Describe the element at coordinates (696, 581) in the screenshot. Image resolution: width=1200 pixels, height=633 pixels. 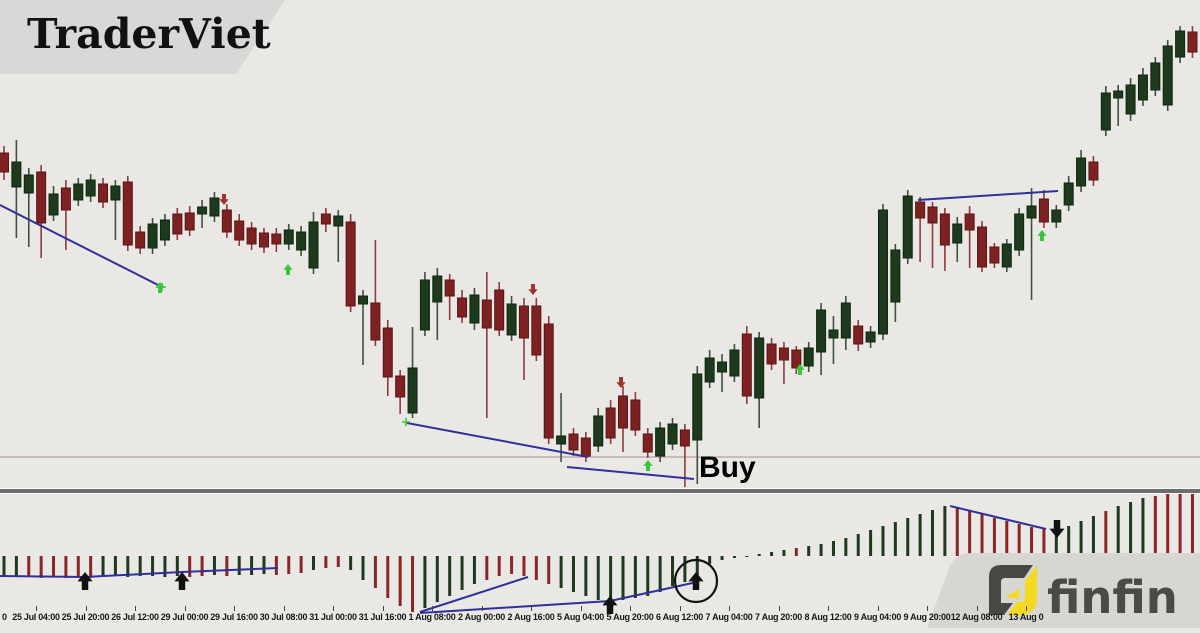
I see `entry-circle` at that location.